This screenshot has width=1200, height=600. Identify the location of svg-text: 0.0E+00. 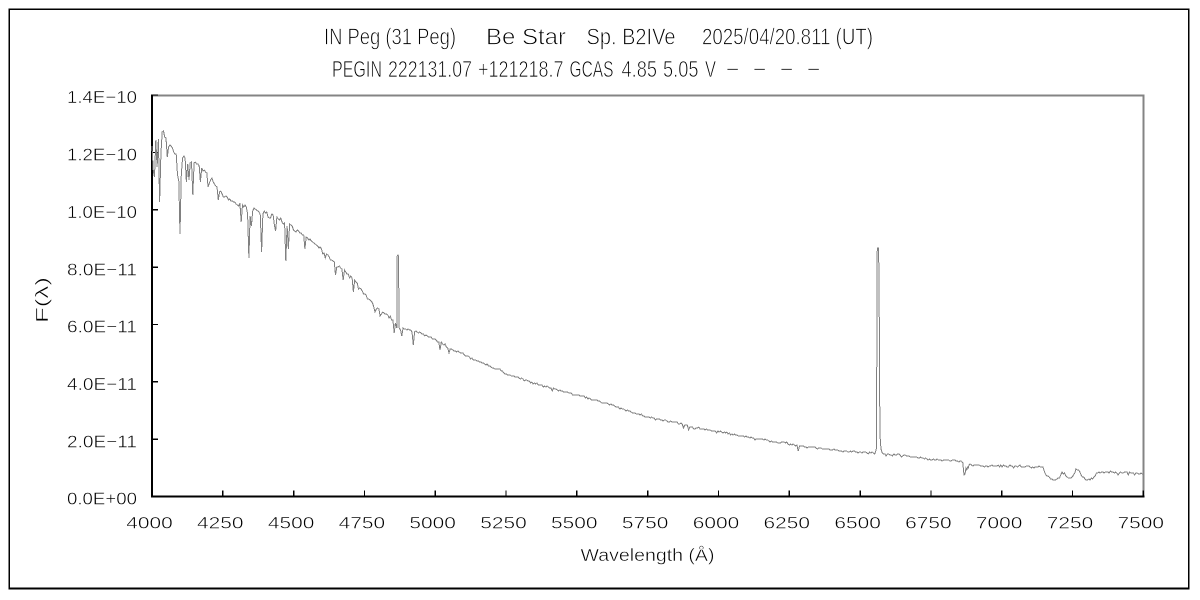
(102, 499).